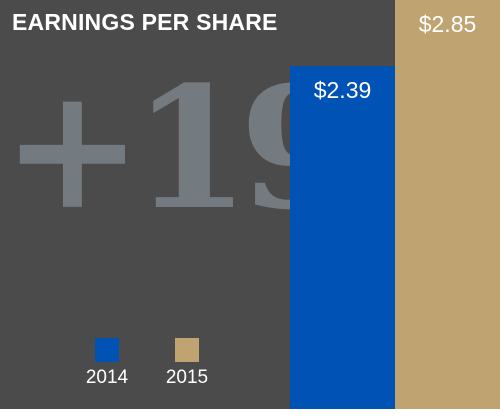 The image size is (500, 420). Describe the element at coordinates (343, 90) in the screenshot. I see `bar-value-label-2014: $2.39` at that location.